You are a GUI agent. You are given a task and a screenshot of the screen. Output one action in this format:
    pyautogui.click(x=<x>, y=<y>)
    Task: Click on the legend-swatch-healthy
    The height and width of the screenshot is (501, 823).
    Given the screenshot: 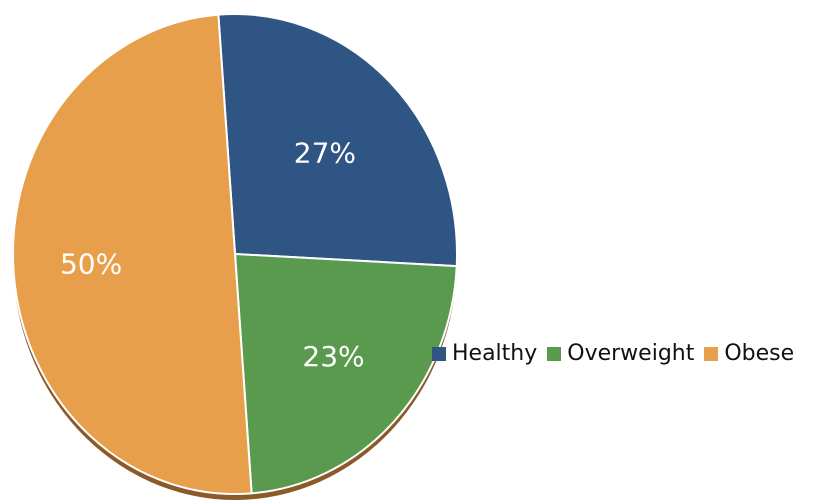 What is the action you would take?
    pyautogui.click(x=439, y=353)
    